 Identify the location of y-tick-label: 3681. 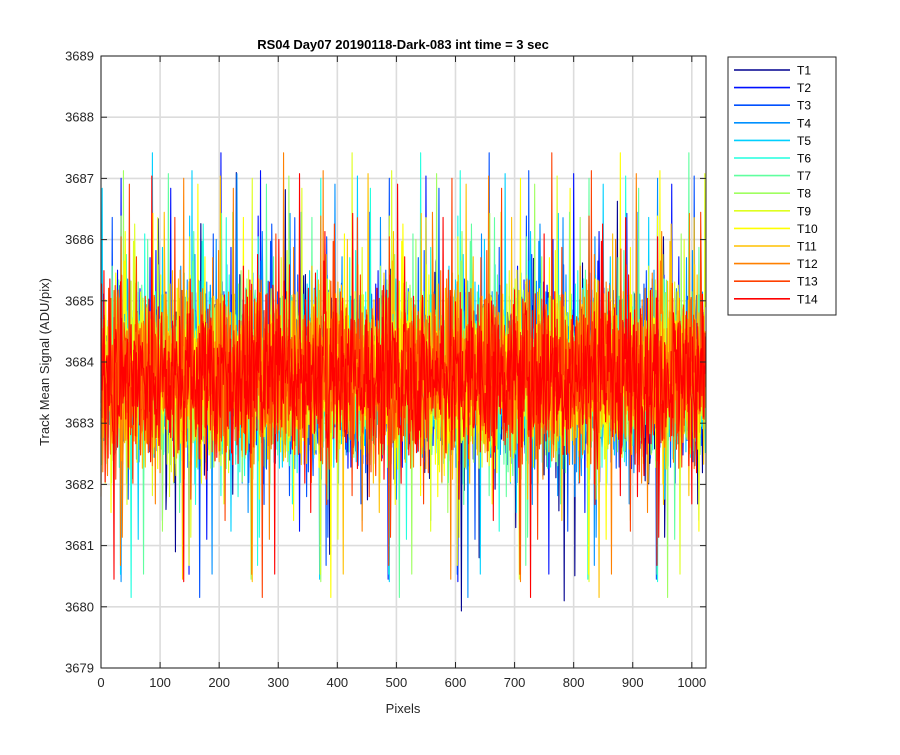
(79, 545).